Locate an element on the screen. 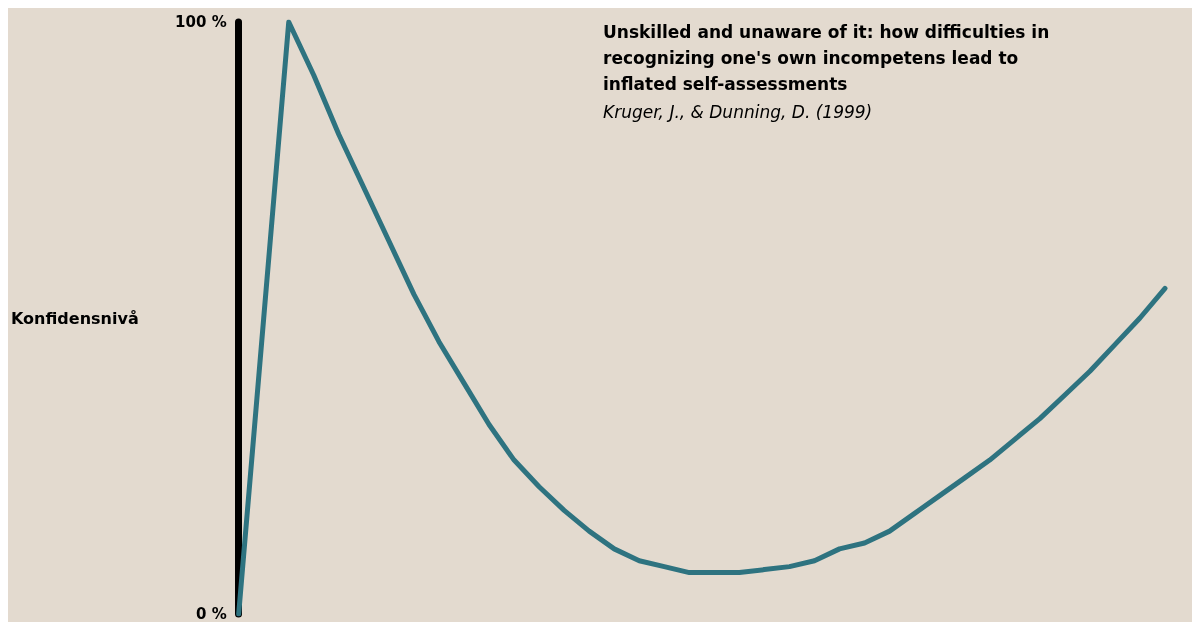 The image size is (1200, 630). y-tick-label: 100 % is located at coordinates (201, 22).